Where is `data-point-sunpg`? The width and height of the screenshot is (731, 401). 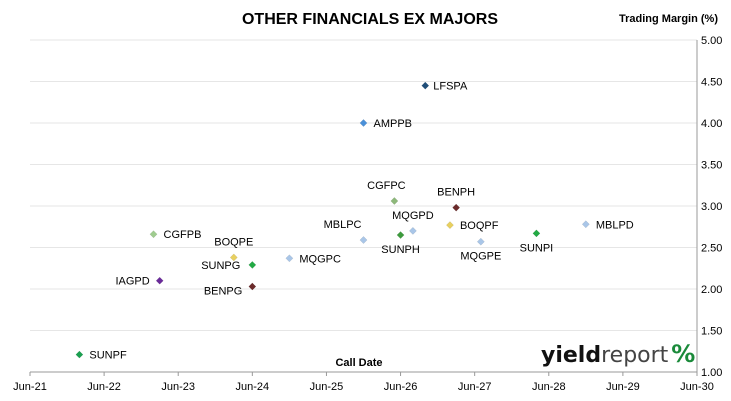
data-point-sunpg is located at coordinates (252, 264).